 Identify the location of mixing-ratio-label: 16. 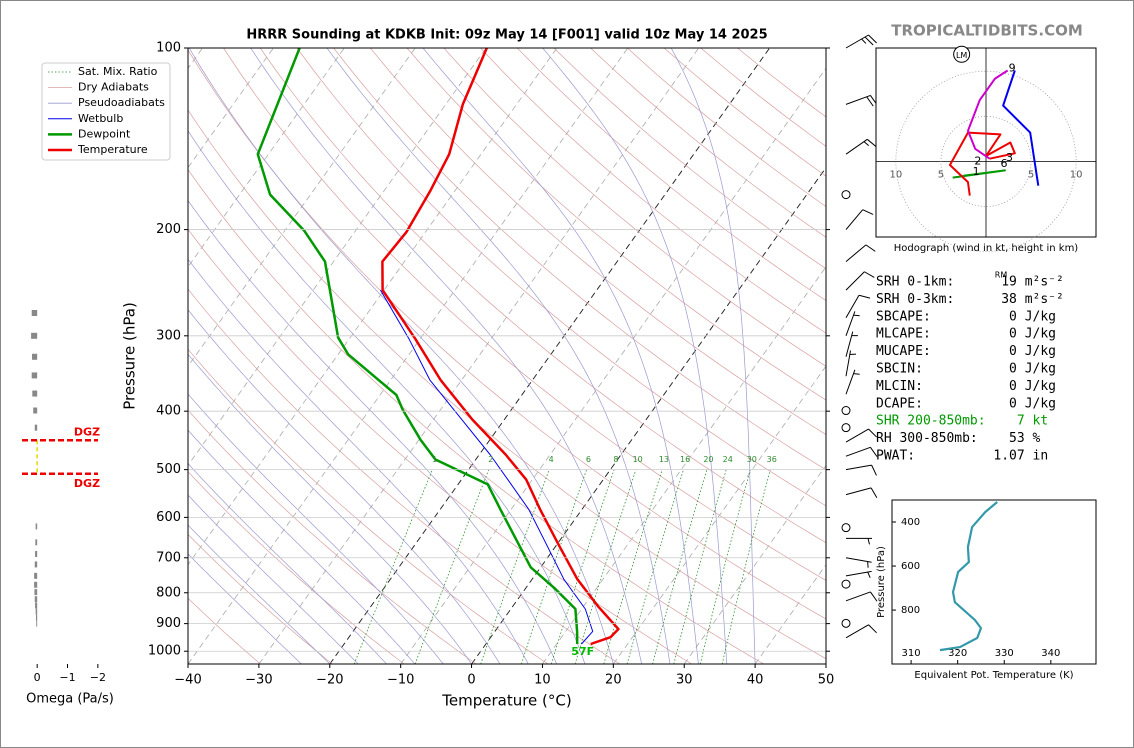
(685, 459).